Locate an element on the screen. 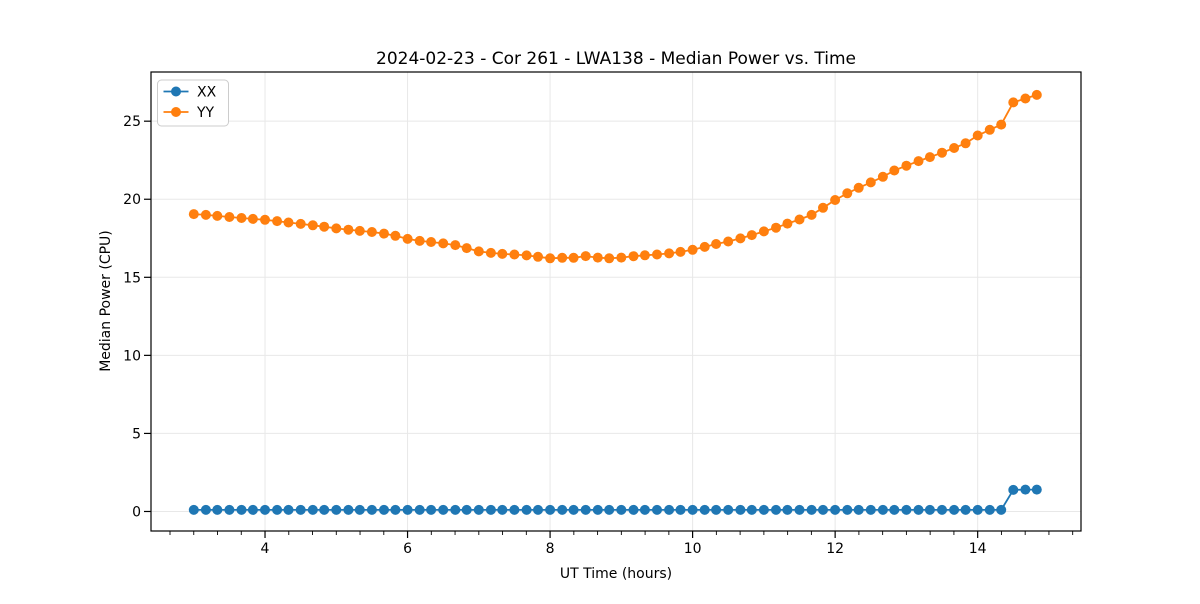  y-tick-label: 25 is located at coordinates (132, 122).